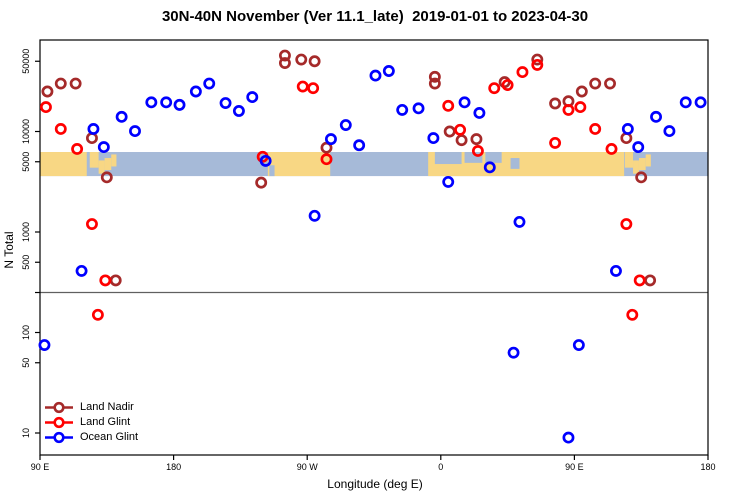 The height and width of the screenshot is (500, 750). Describe the element at coordinates (59, 437) in the screenshot. I see `ocean-glint-symbol-icon` at that location.